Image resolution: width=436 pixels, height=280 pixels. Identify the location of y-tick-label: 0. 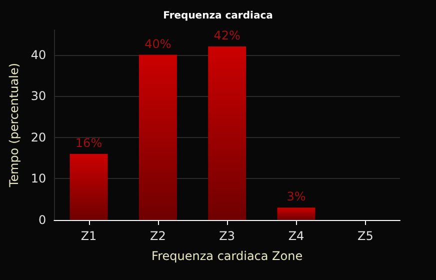
(42, 220).